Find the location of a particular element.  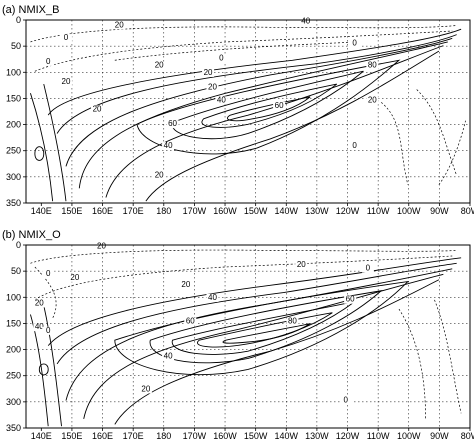

y-tick-label: 300 is located at coordinates (13, 177).